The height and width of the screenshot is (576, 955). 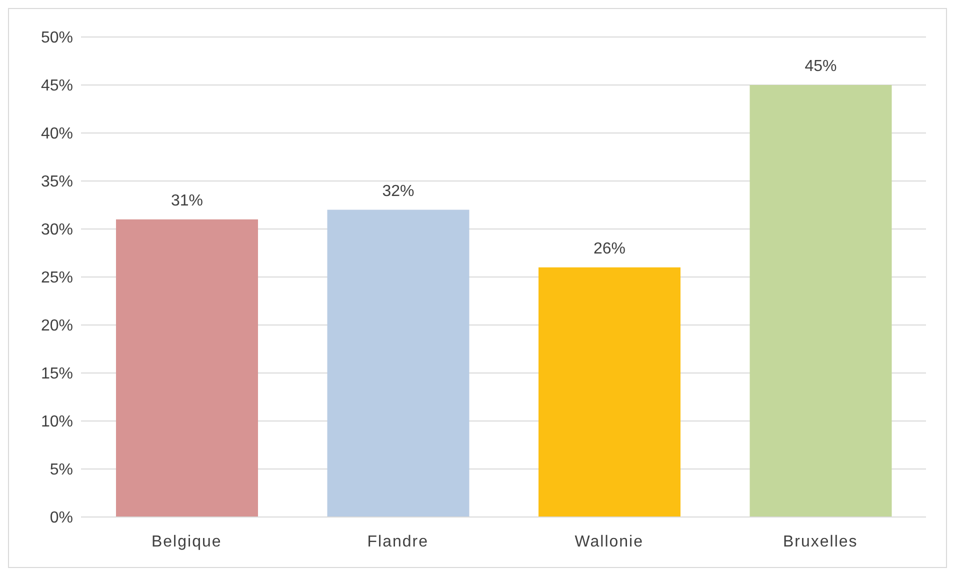 I want to click on y-tick-label: 30%, so click(x=56, y=230).